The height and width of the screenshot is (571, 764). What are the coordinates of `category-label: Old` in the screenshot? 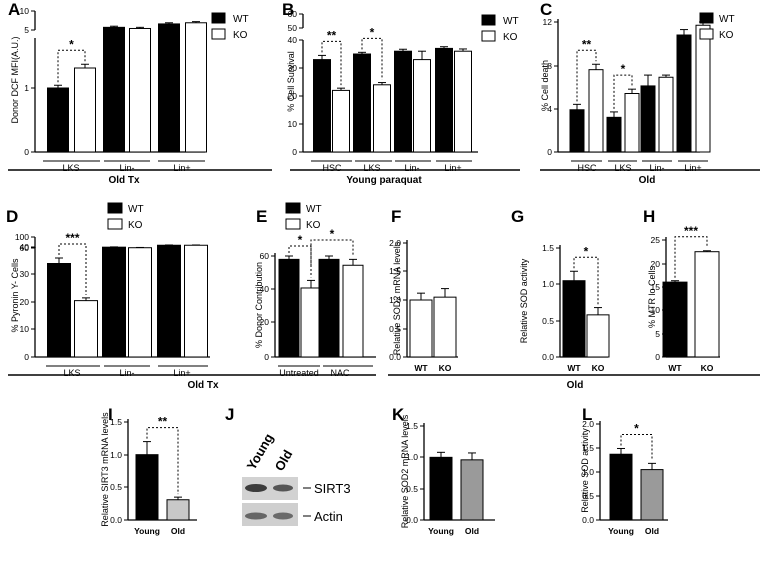 It's located at (652, 531).